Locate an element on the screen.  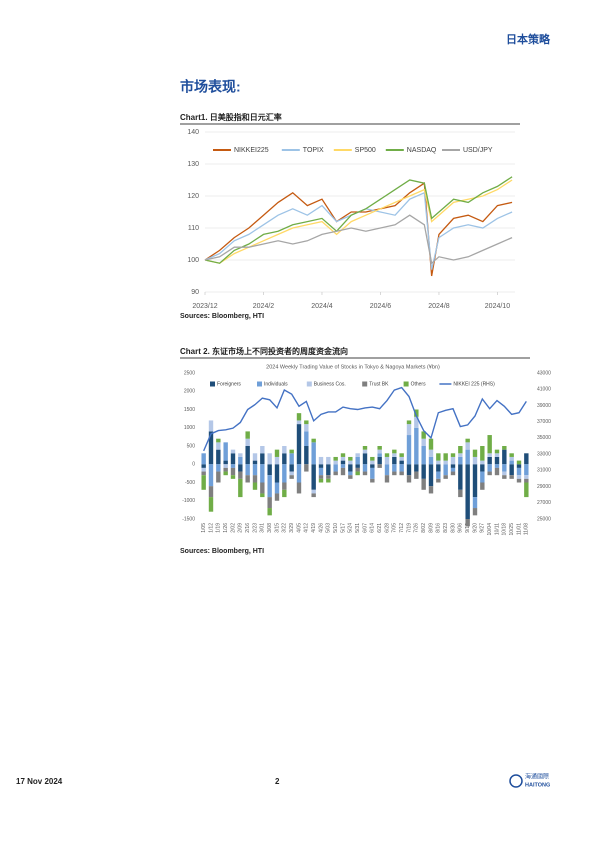
x-tick-label: 2024/2 is located at coordinates (264, 306).